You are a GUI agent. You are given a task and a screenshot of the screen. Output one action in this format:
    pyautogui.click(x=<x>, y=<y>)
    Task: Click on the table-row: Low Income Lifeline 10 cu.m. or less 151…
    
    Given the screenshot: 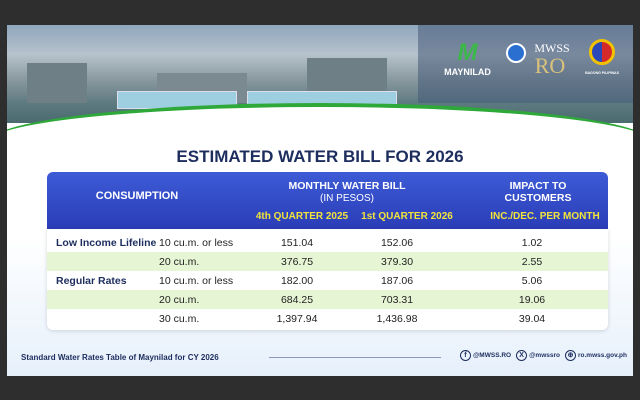 What is the action you would take?
    pyautogui.click(x=327, y=242)
    